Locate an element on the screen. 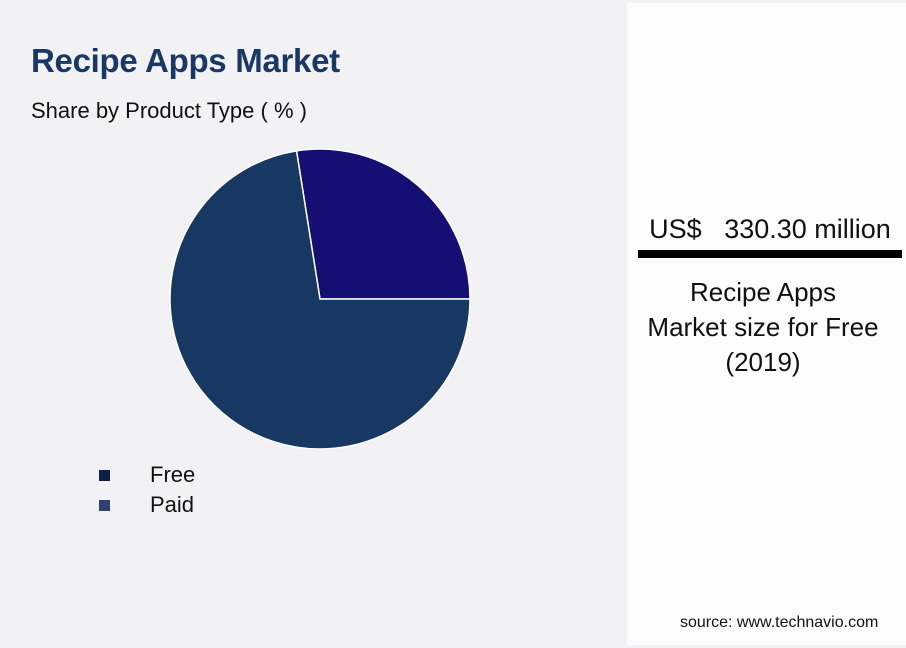  market-size-caption: Recipe Apps Market size for Free (2019) is located at coordinates (763, 327).